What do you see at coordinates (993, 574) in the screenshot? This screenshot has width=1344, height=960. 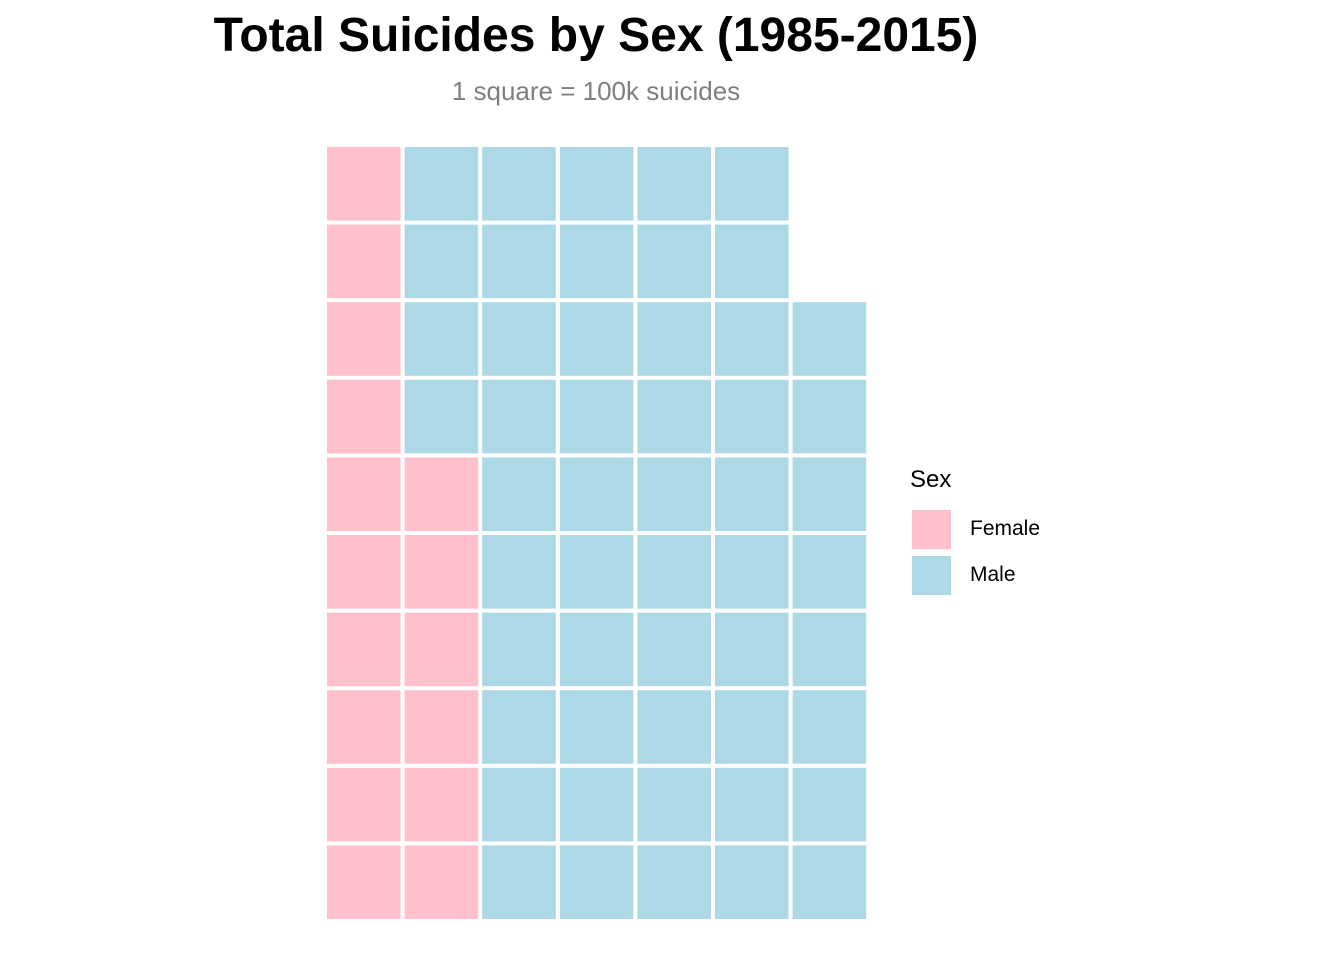 I see `legend-label-male: Male` at bounding box center [993, 574].